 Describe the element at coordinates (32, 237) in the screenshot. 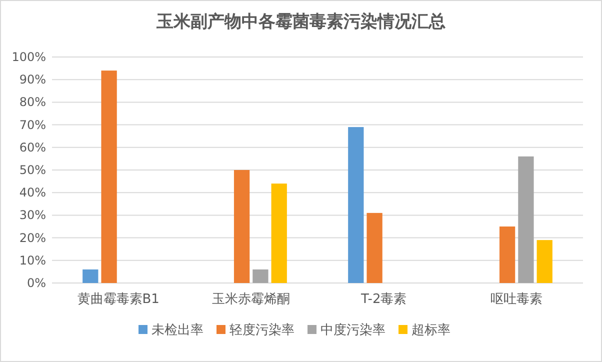

I see `y-tick-label: 20%` at that location.